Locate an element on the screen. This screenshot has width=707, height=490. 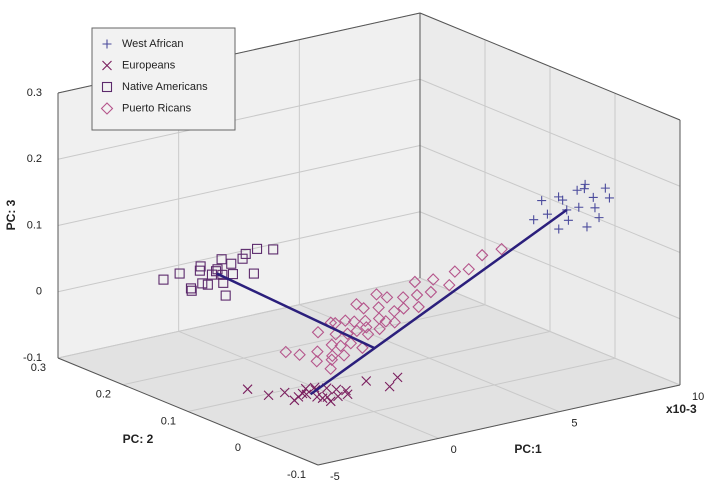
z-tick-label: 0.1 is located at coordinates (34, 225).